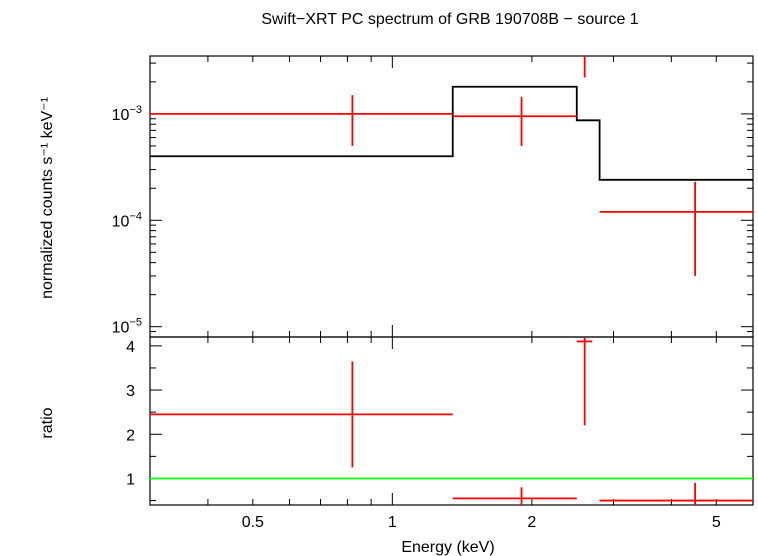  What do you see at coordinates (130, 479) in the screenshot?
I see `ratio-y-tick-label: 1` at bounding box center [130, 479].